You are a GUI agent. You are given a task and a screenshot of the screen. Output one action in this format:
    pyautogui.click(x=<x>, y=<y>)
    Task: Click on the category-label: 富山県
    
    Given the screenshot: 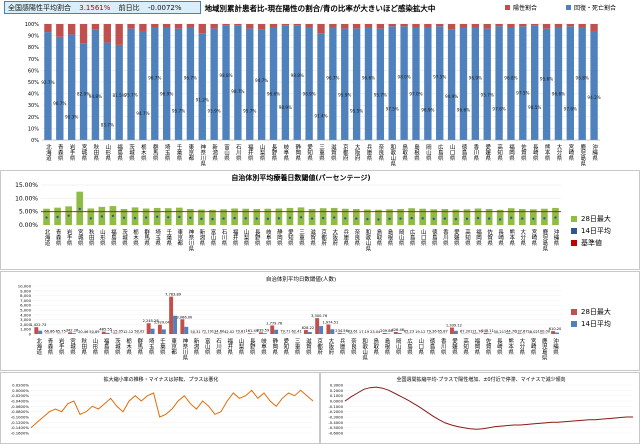 What is the action you would take?
    pyautogui.click(x=212, y=237)
    